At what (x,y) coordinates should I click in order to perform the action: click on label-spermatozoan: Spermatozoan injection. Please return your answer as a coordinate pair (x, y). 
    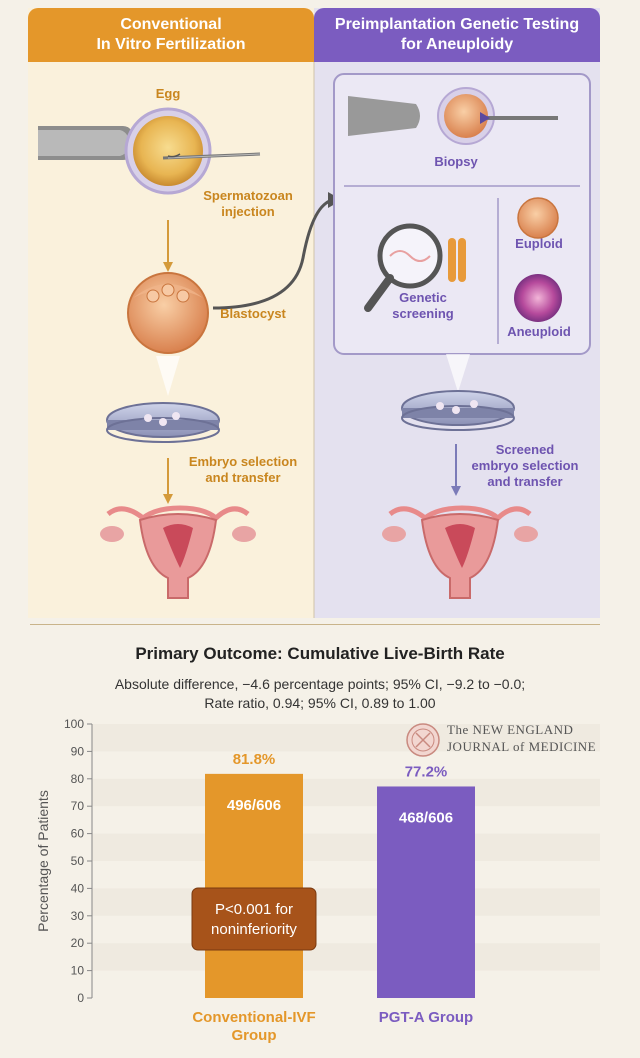
    Looking at the image, I should click on (248, 203).